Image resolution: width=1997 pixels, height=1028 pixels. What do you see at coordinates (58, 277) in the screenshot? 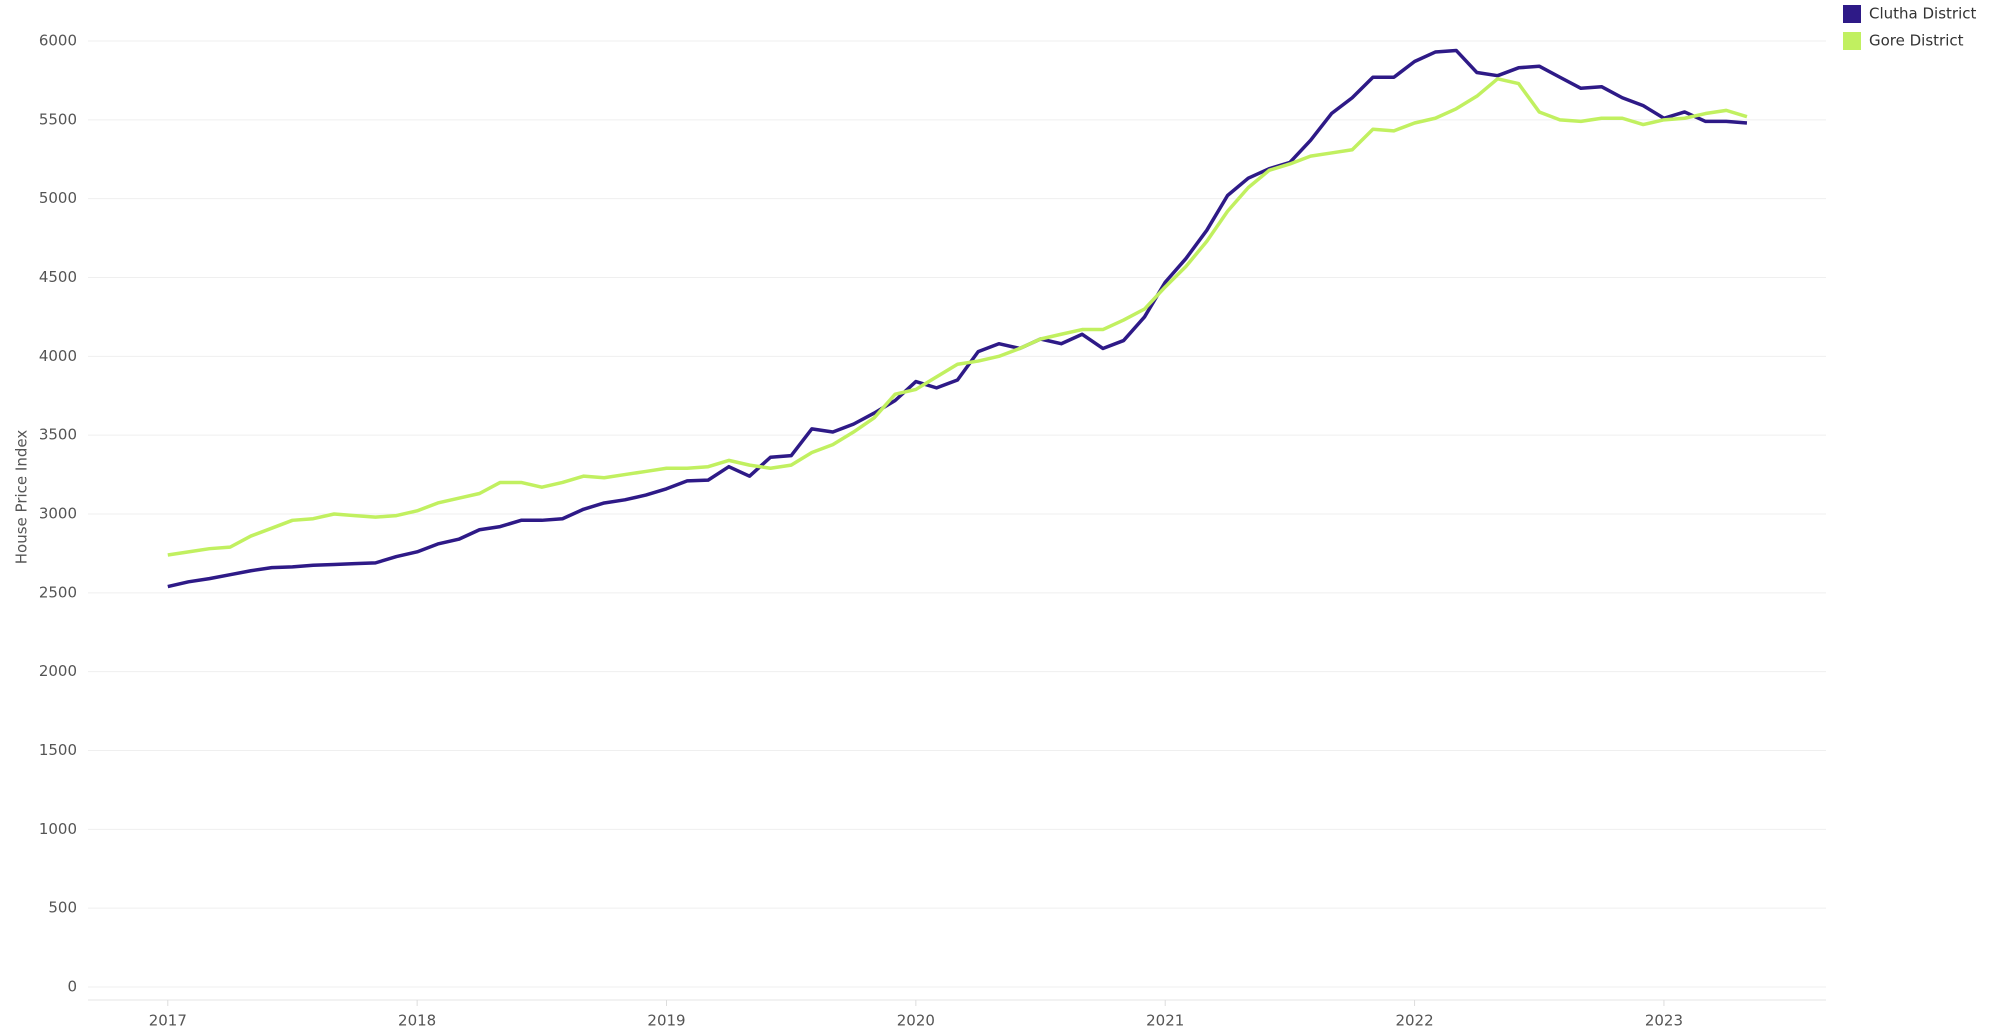
I see `y-tick-label: 4500` at bounding box center [58, 277].